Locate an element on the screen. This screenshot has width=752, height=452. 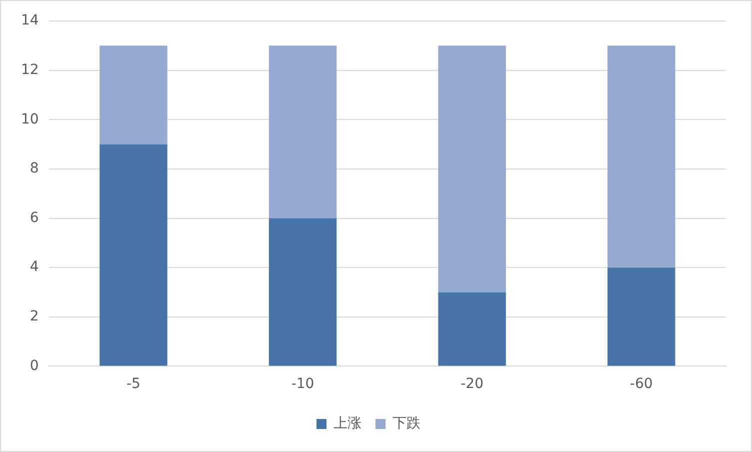
y-tick-label: 12 is located at coordinates (29, 70).